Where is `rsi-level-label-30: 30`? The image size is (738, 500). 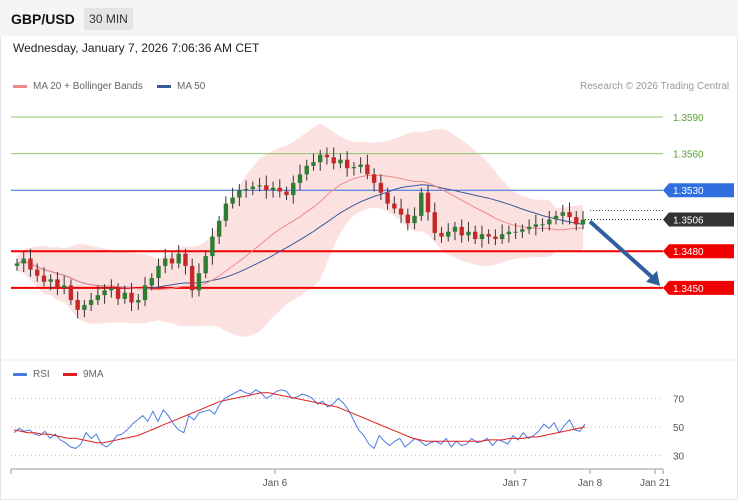 rsi-level-label-30: 30 is located at coordinates (679, 457).